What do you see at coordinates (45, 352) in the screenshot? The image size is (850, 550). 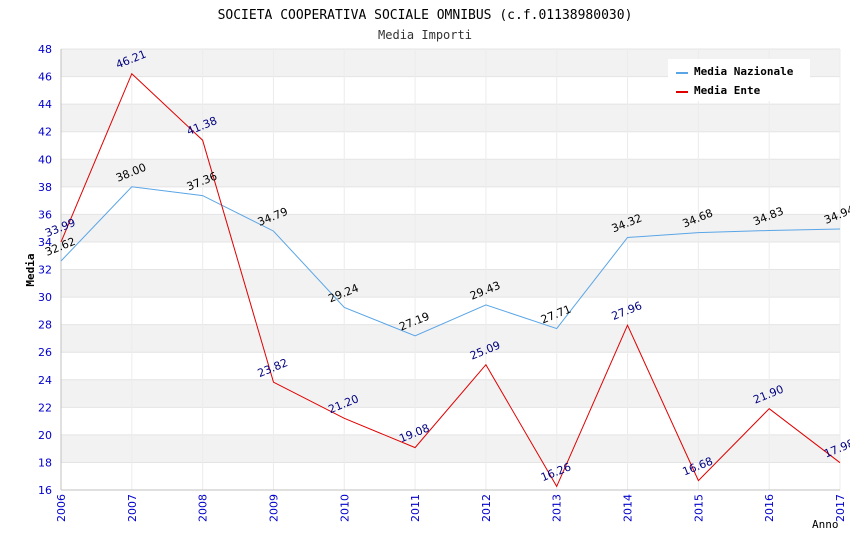 I see `y-tick-label: 26` at bounding box center [45, 352].